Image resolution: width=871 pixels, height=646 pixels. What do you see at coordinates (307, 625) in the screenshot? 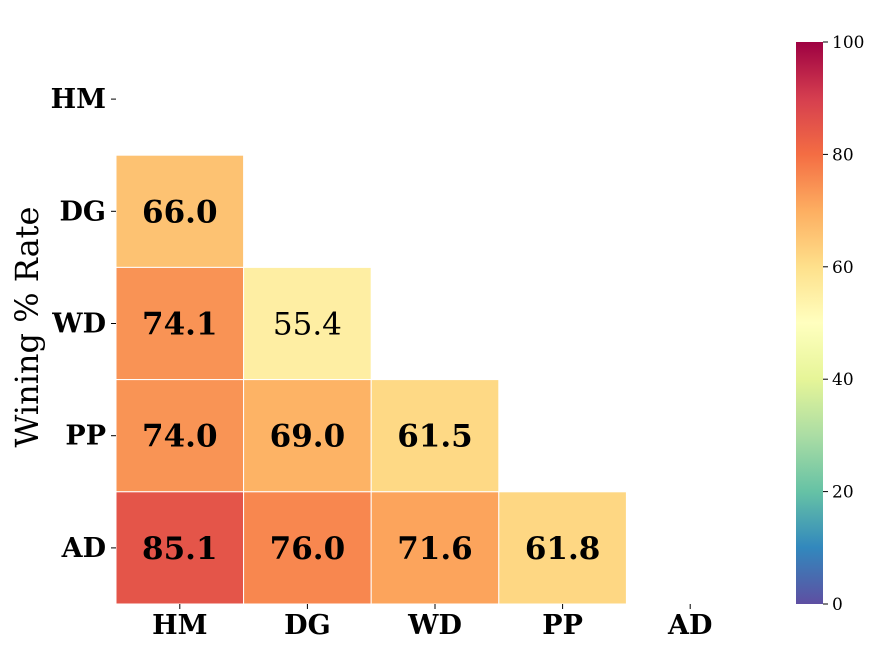
I see `x-tick-label: DG` at bounding box center [307, 625].